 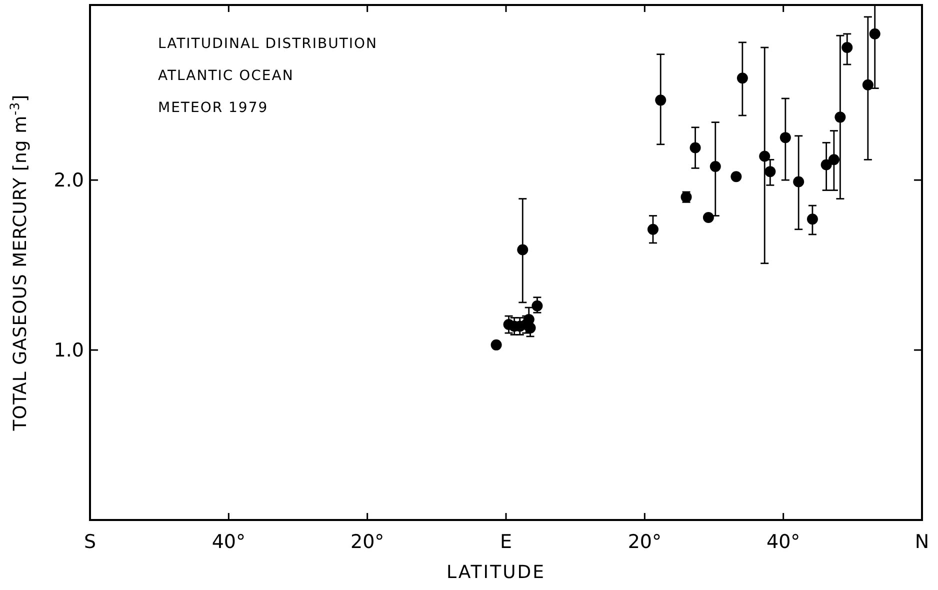 I want to click on x-tick-label: E, so click(x=506, y=542).